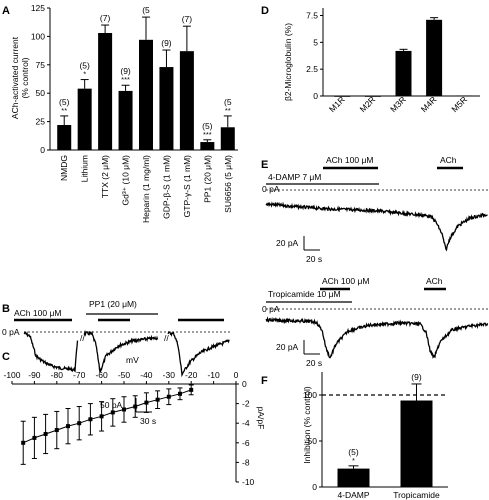 The height and width of the screenshot is (500, 489). What do you see at coordinates (79, 375) in the screenshot?
I see `panel-c-x-tick-label: -70` at bounding box center [79, 375].